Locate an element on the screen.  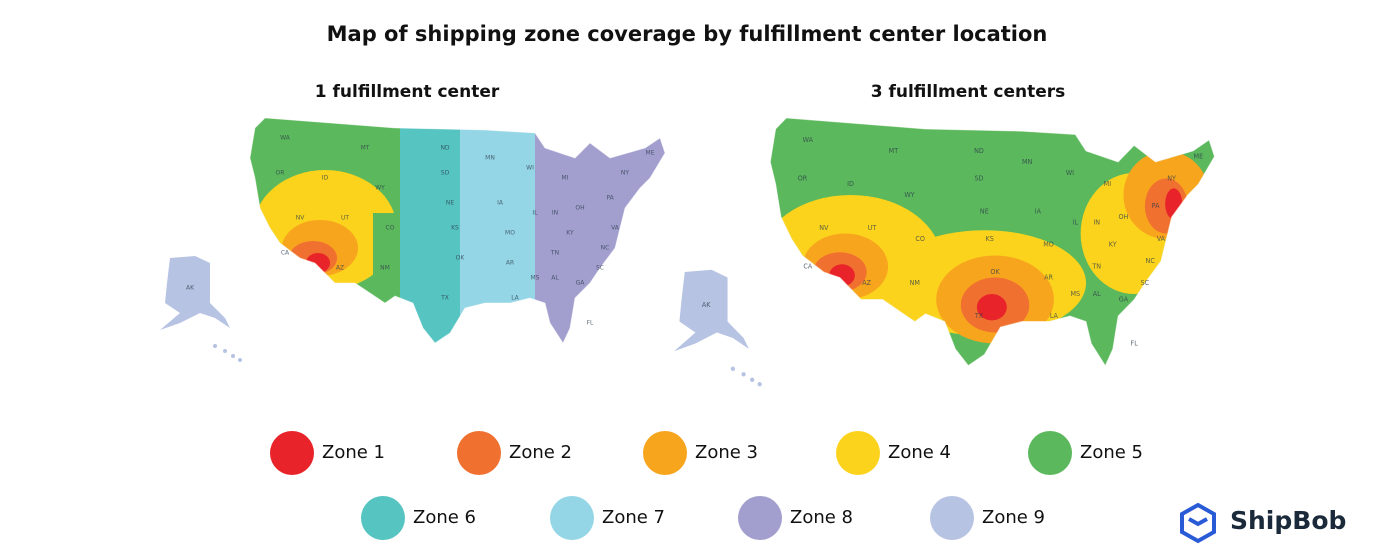
legend-label: Zone 3 is located at coordinates (726, 452).